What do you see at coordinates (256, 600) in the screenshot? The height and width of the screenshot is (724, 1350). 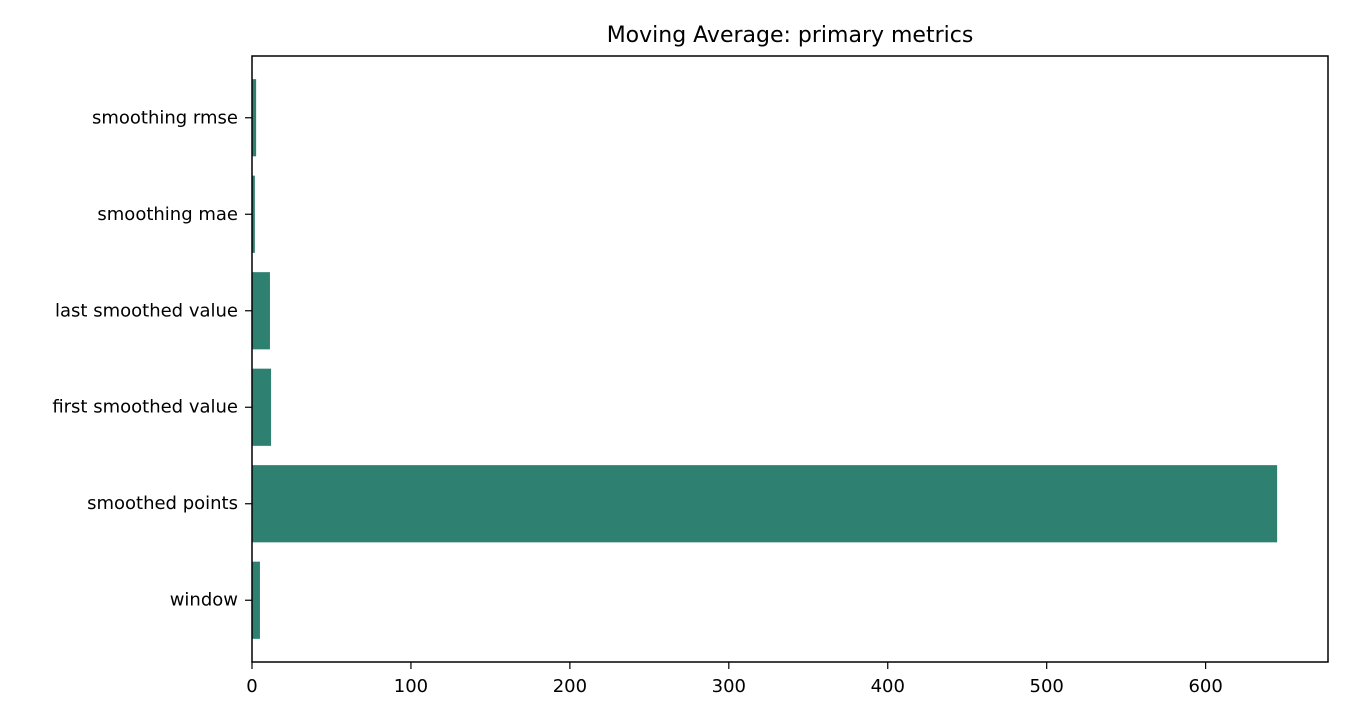 I see `bar-window` at bounding box center [256, 600].